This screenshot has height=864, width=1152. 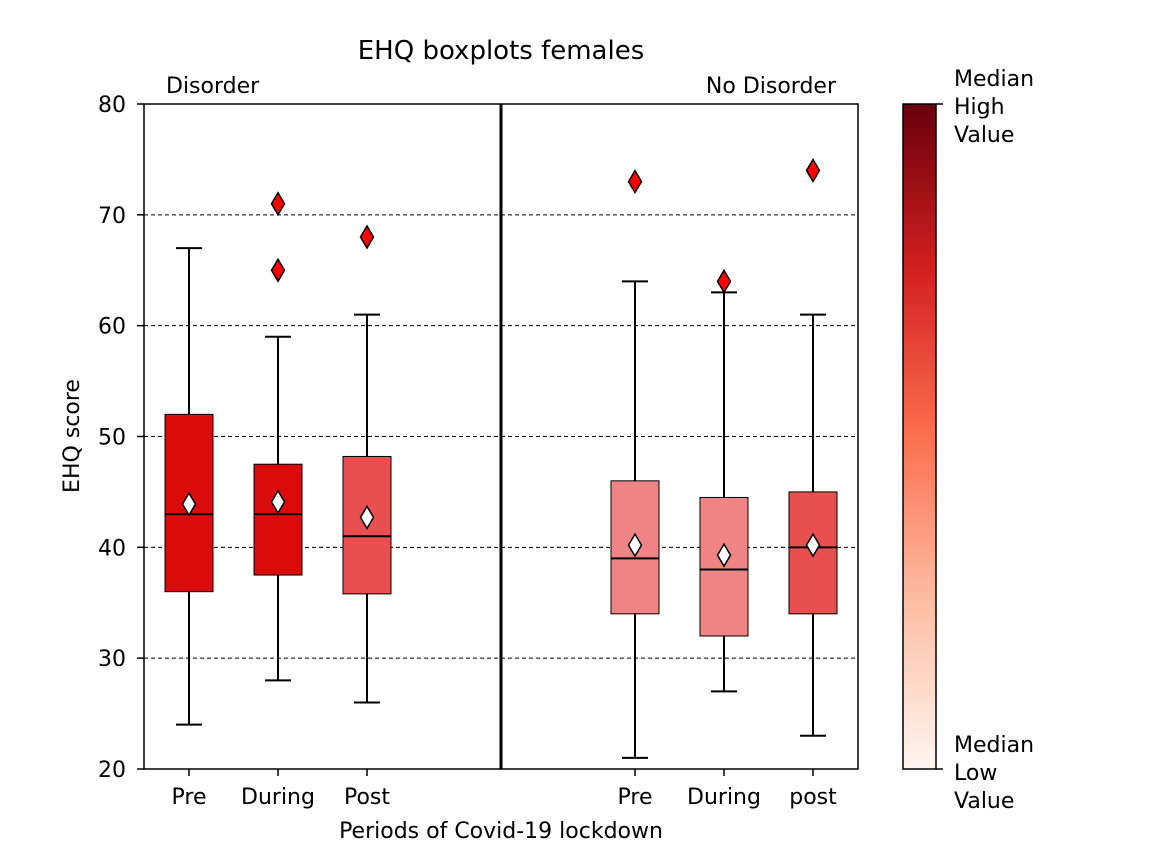 What do you see at coordinates (112, 659) in the screenshot?
I see `y-tick-label-30: 30` at bounding box center [112, 659].